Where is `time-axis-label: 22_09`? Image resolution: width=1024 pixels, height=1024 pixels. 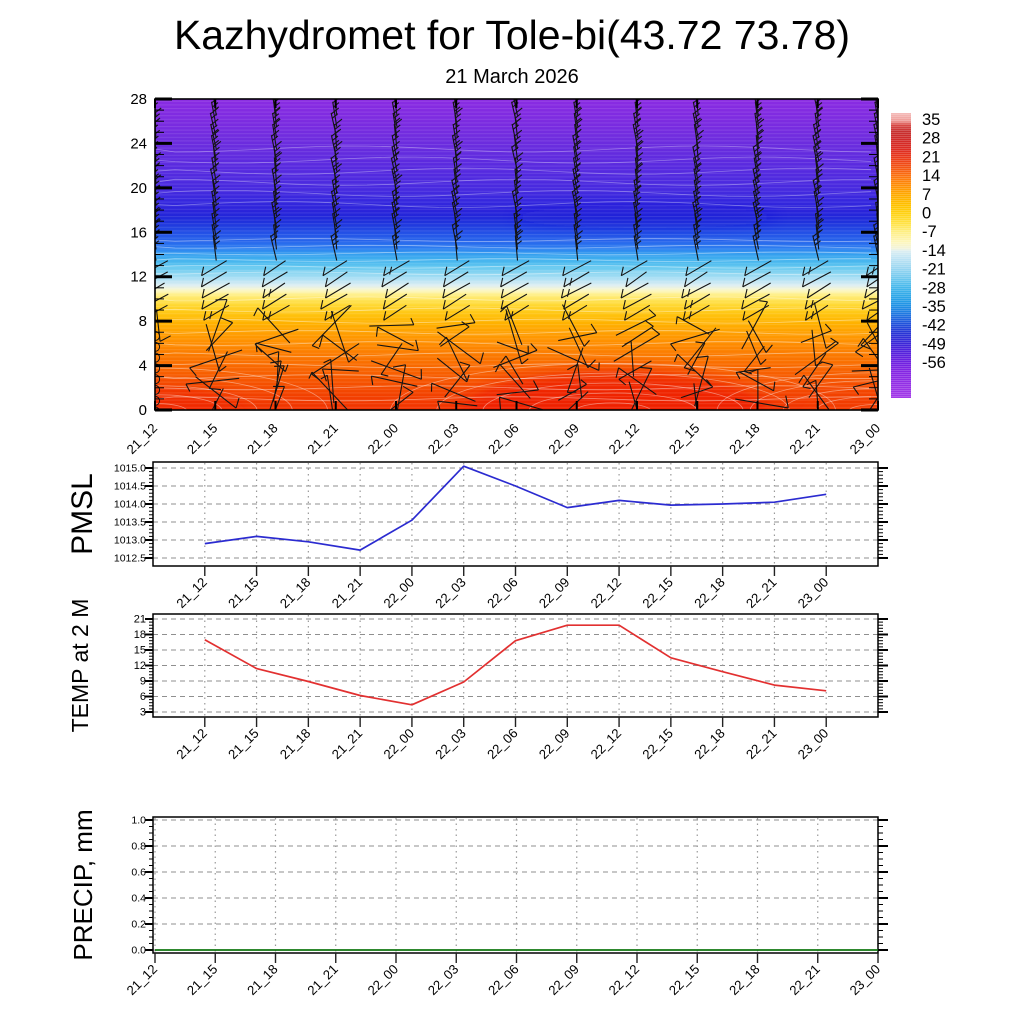
time-axis-label: 22_09 is located at coordinates (563, 439).